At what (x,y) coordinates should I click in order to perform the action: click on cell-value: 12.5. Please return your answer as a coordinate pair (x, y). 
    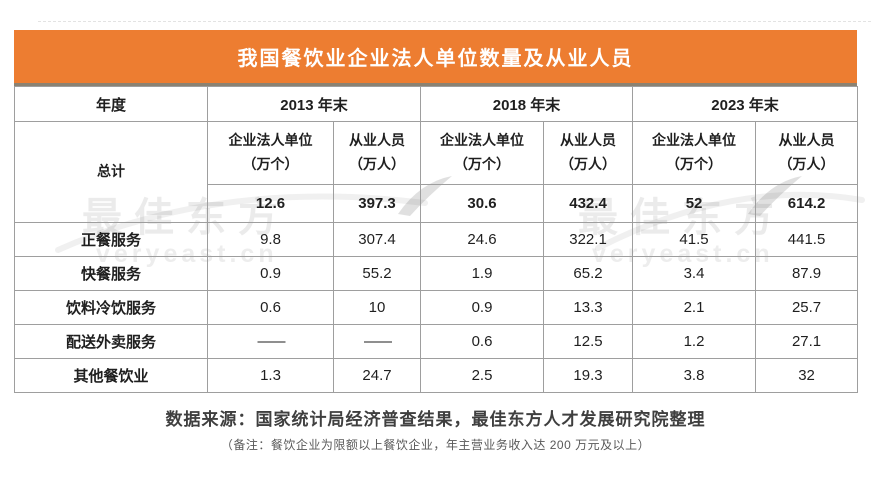
    Looking at the image, I should click on (588, 341).